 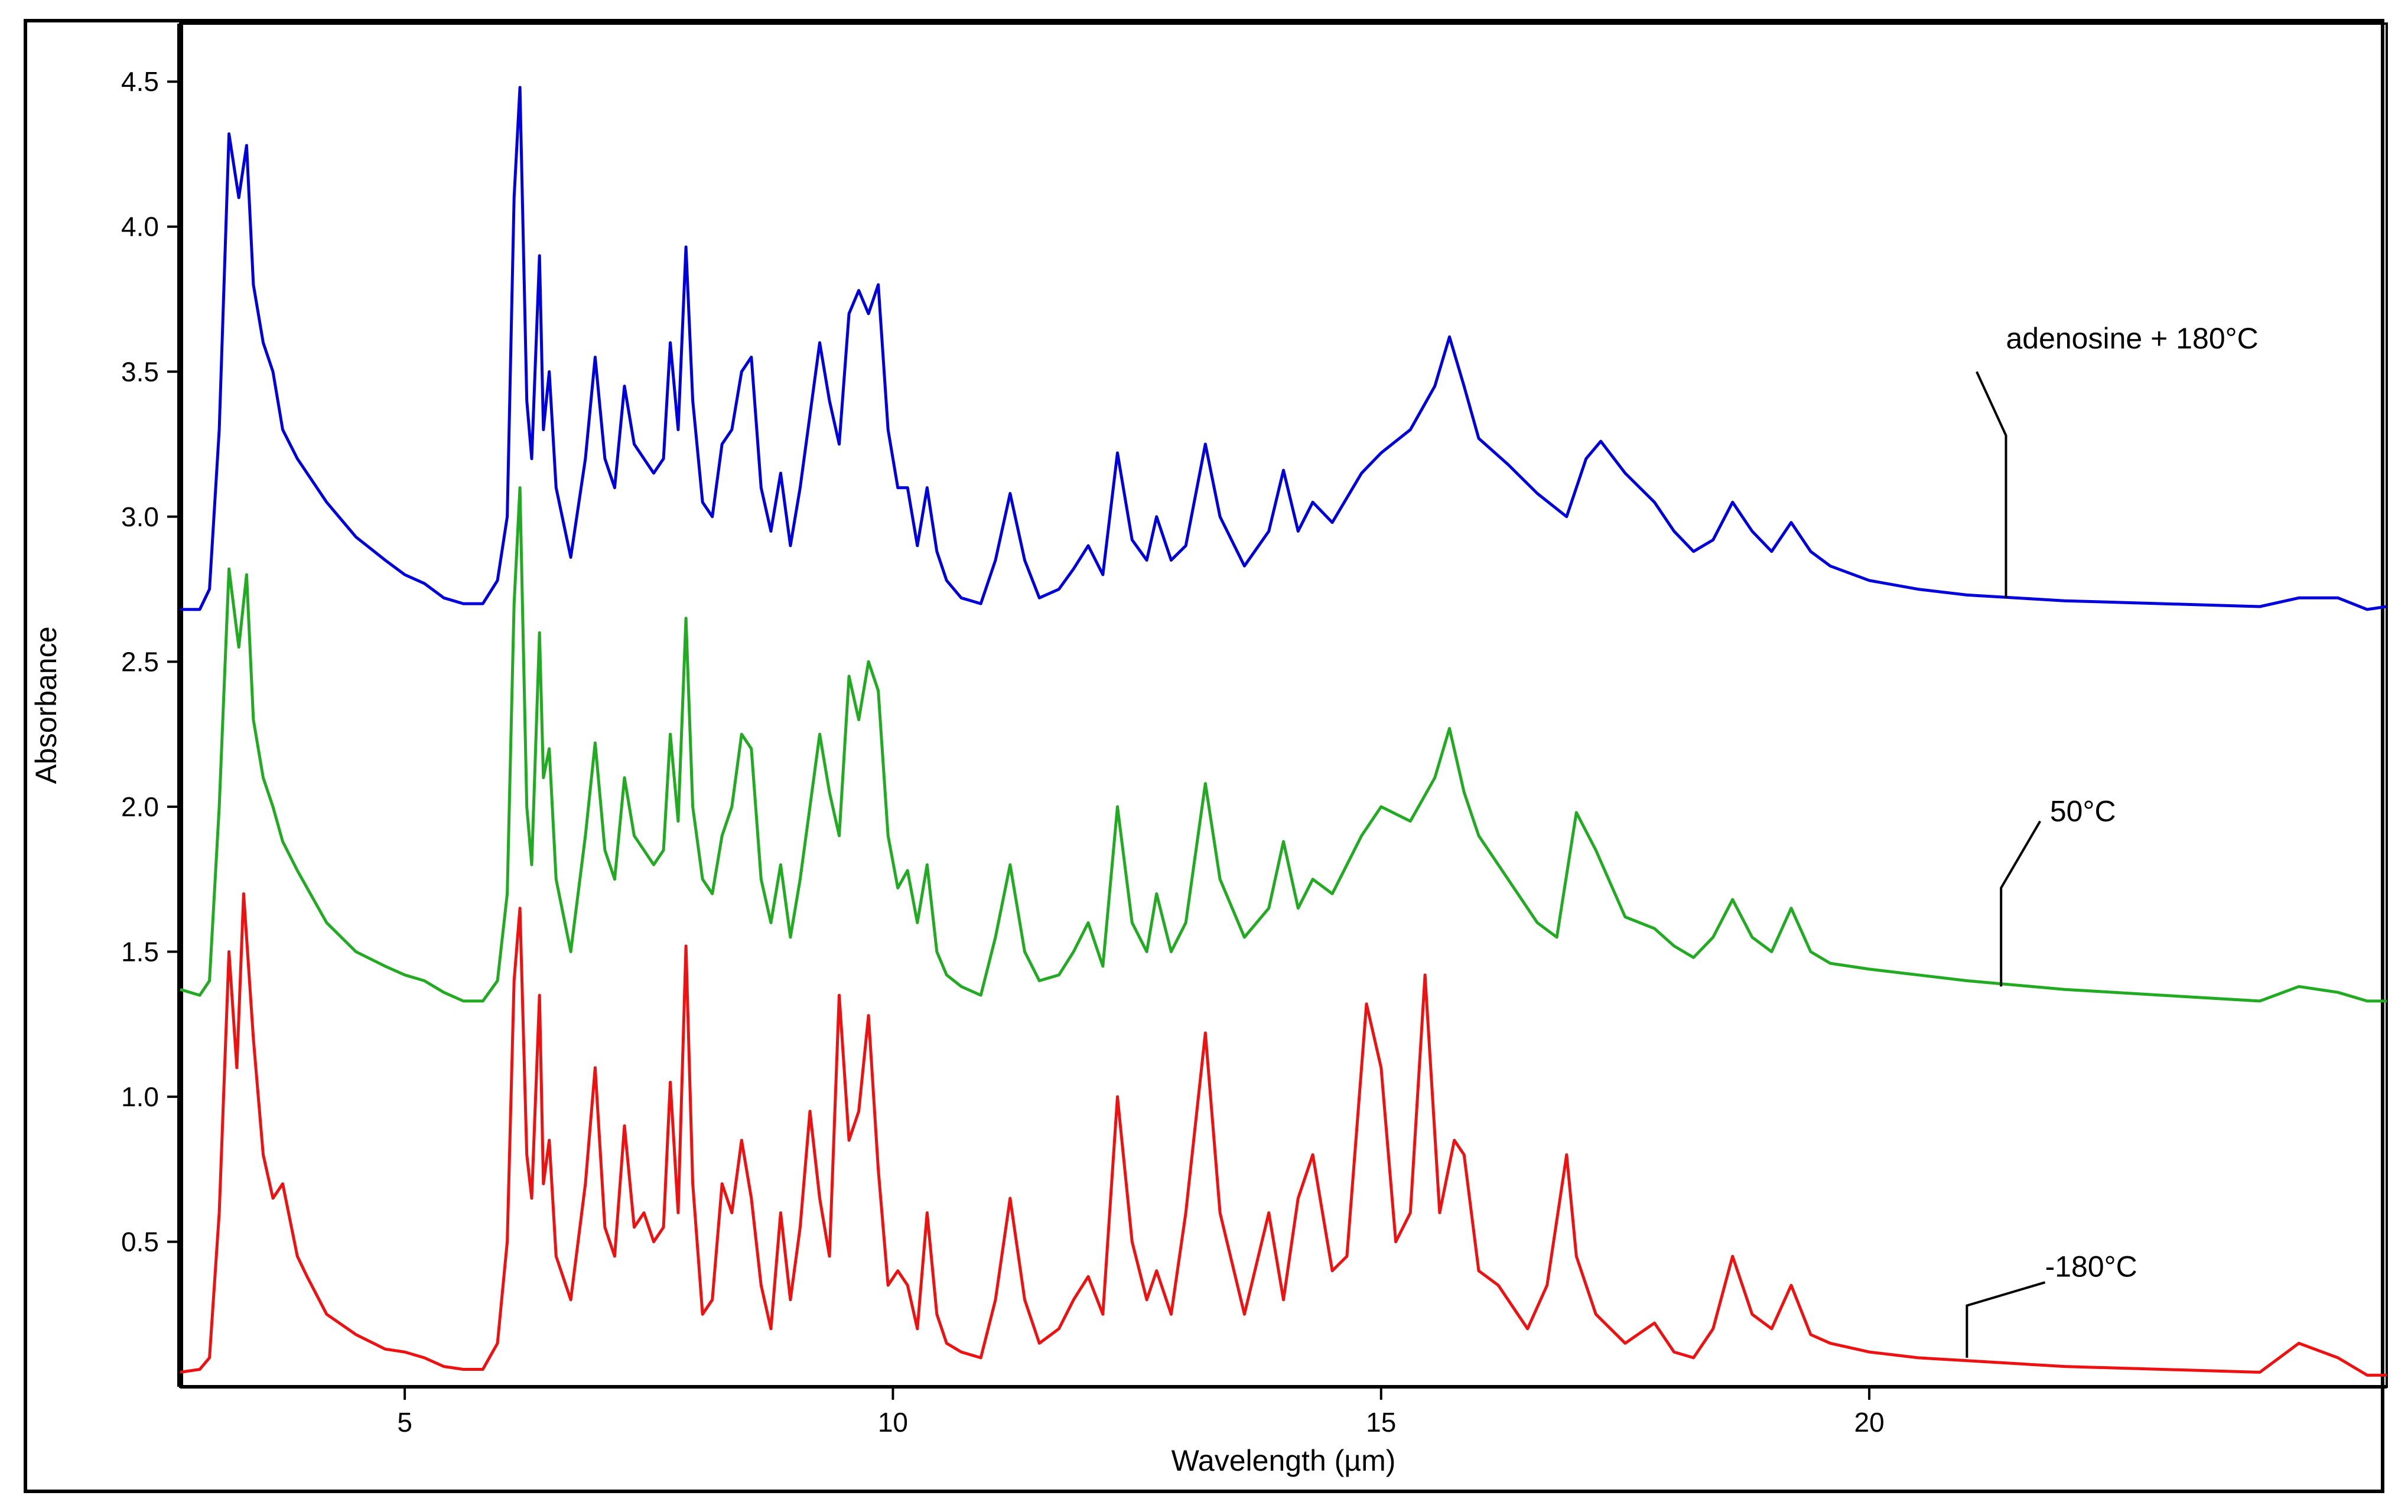 I want to click on y-tick-label: 4.0, so click(x=140, y=226).